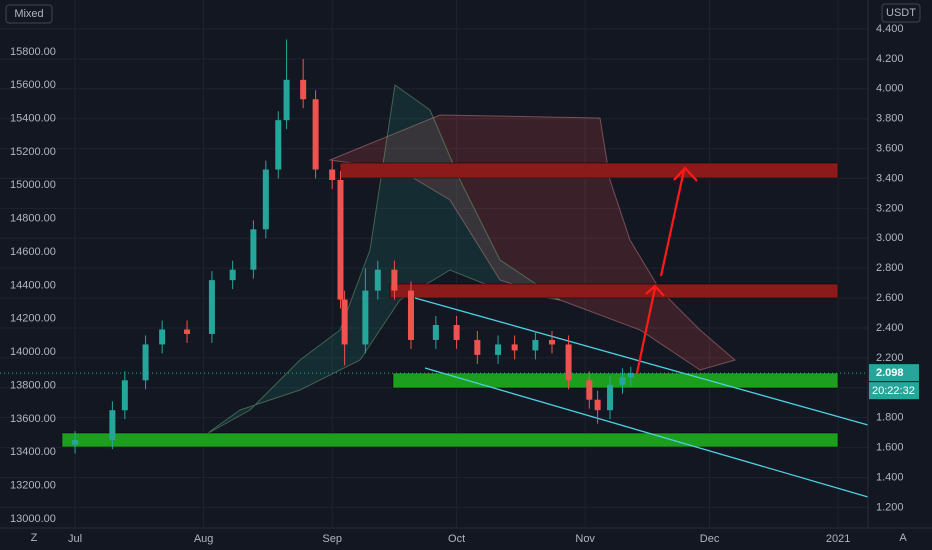  I want to click on x-tick-label: Sep, so click(332, 539).